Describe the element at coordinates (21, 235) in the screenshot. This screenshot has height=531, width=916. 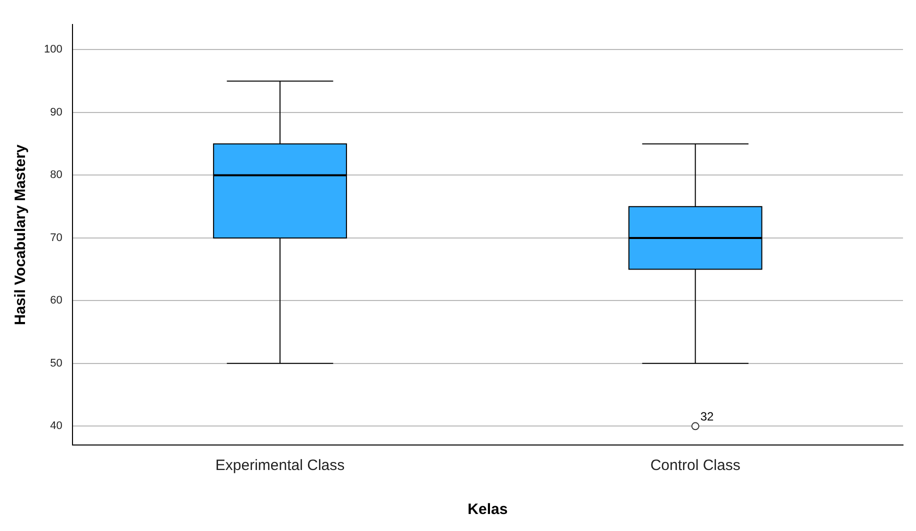
I see `y-axis-title: Hasil Vocabulary Mastery` at that location.